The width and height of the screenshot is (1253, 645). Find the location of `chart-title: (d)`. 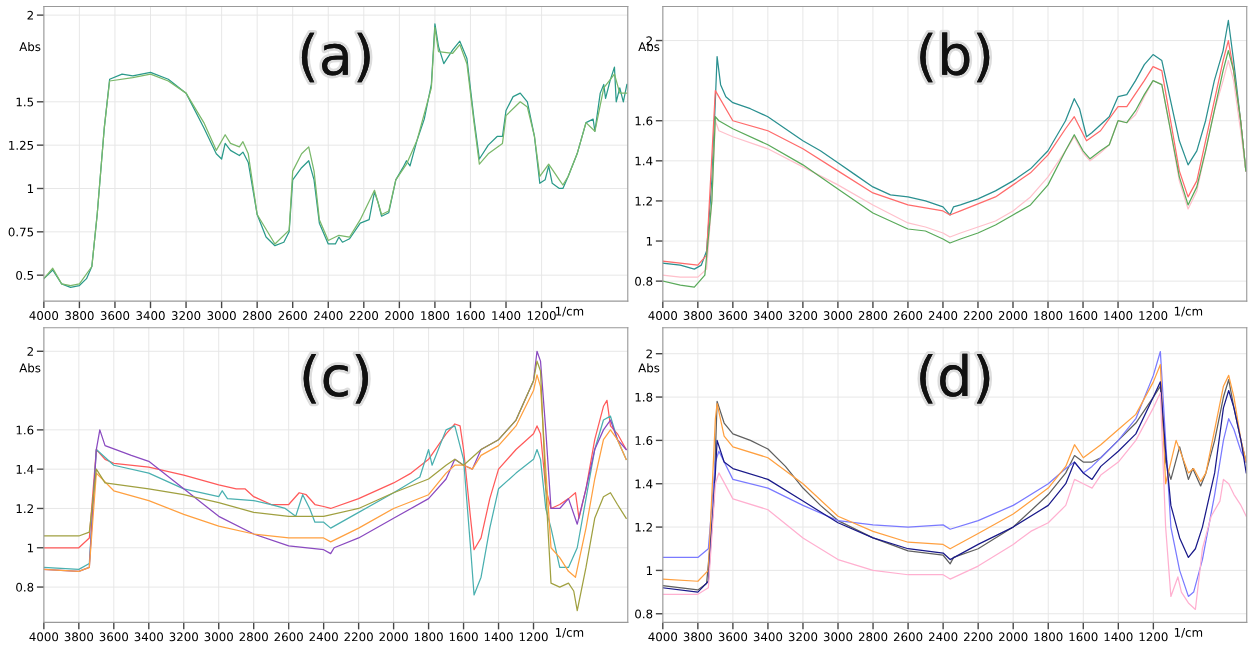

chart-title: (d) is located at coordinates (955, 378).